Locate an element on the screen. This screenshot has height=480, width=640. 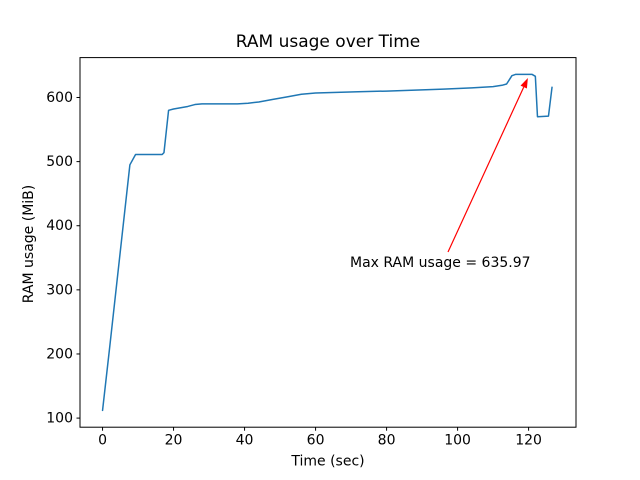
y-tick-label: 500 is located at coordinates (59, 162).